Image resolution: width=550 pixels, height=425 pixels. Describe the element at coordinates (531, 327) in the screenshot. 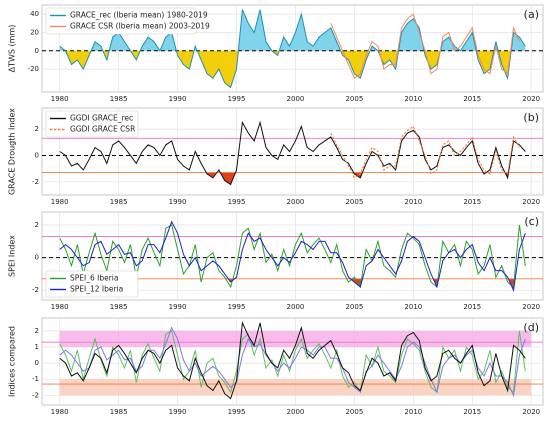

I see `panel-label: (d)` at that location.